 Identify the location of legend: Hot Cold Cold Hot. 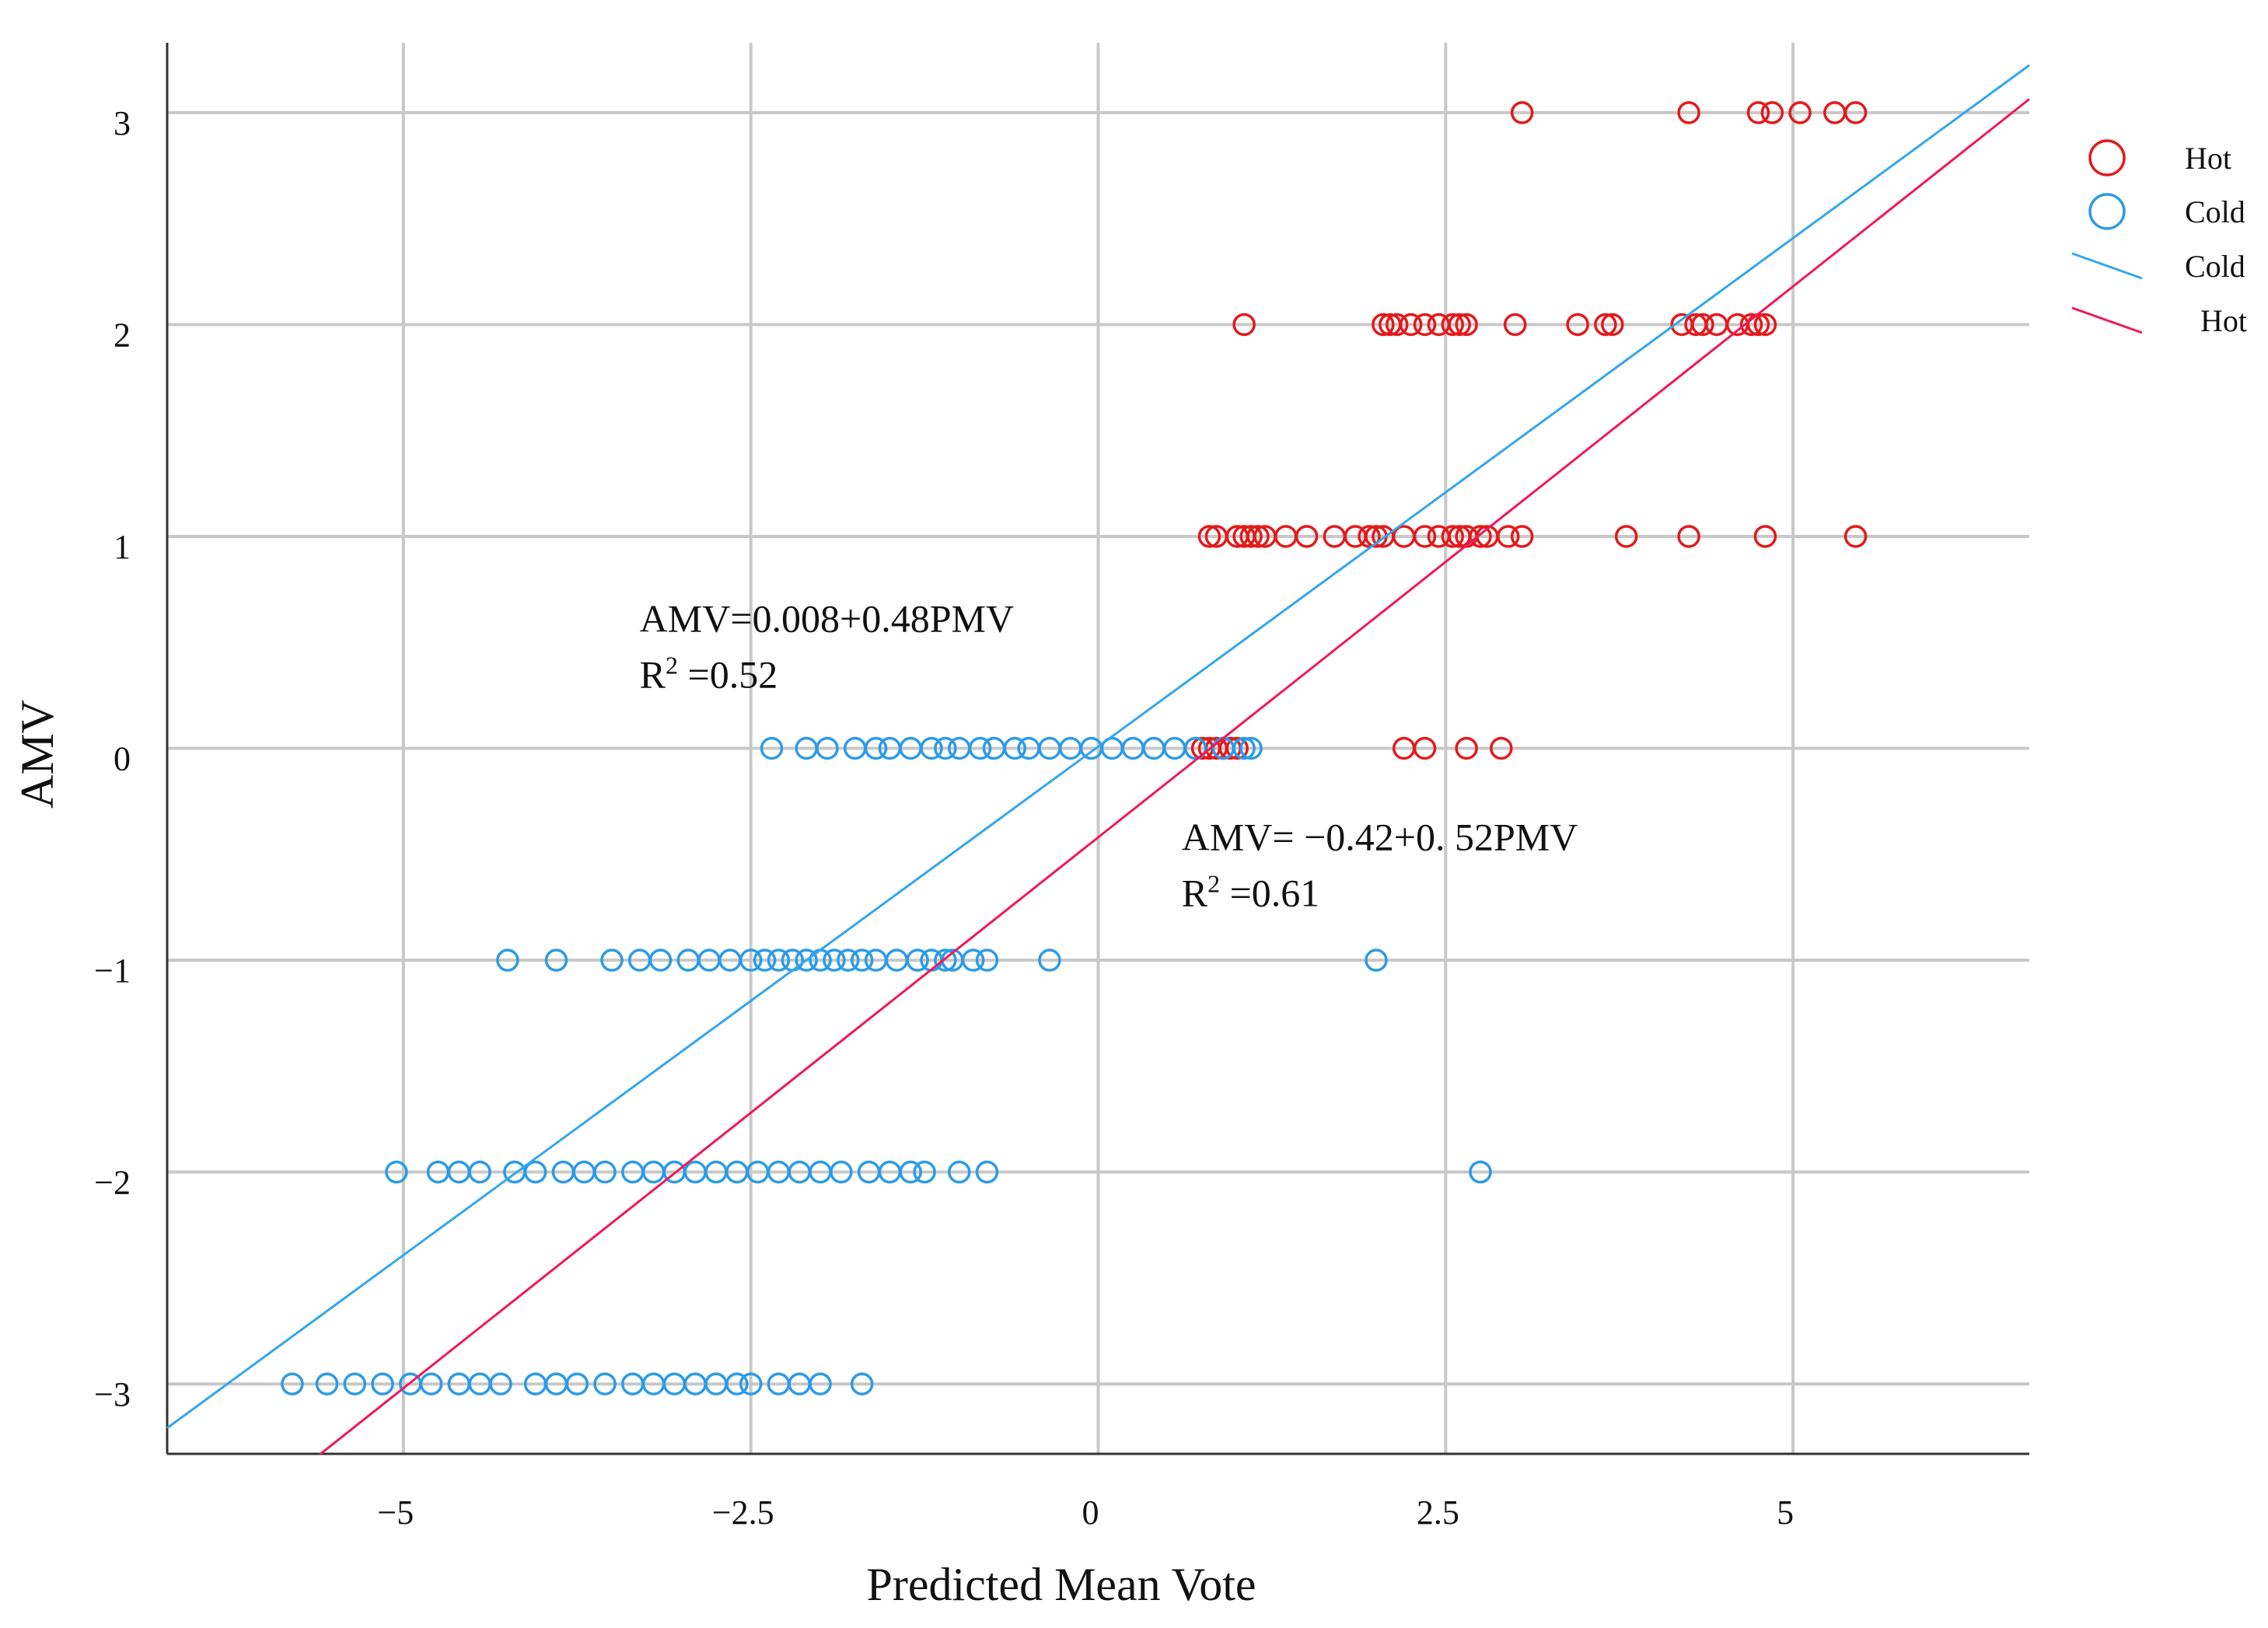
(2159, 239).